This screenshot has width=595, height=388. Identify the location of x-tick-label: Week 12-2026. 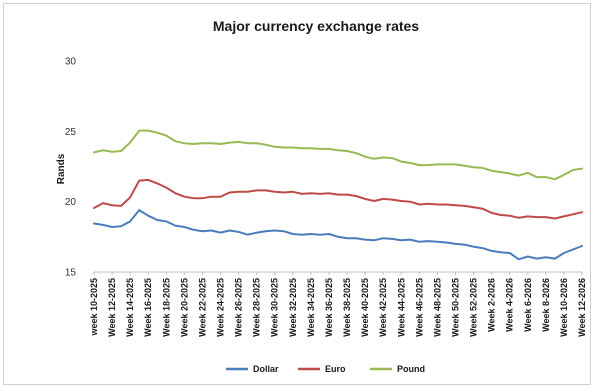
(582, 307).